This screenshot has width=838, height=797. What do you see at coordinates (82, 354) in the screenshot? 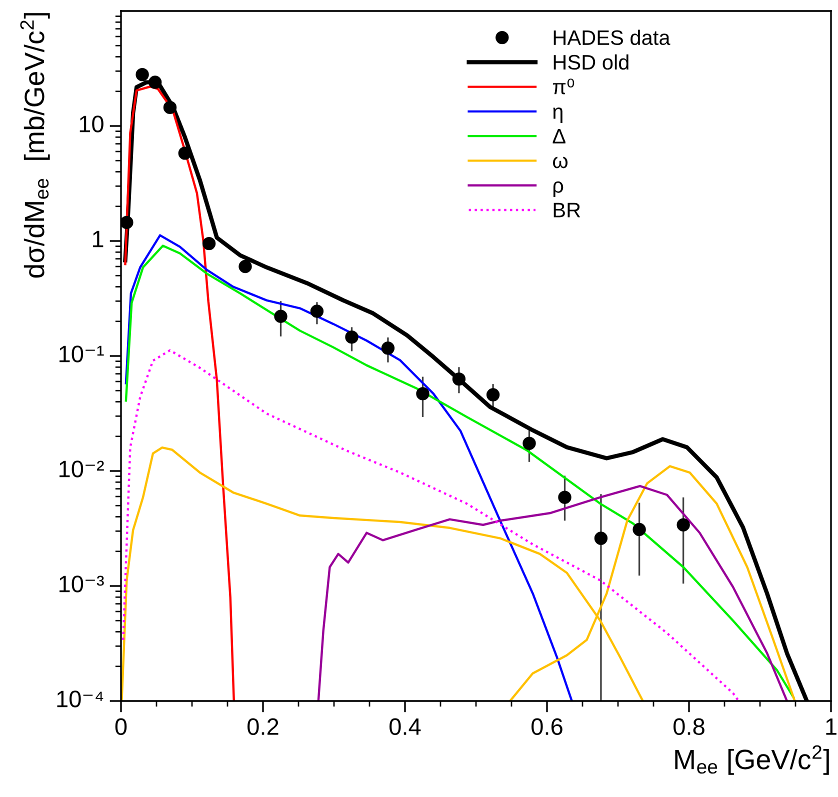
I see `y-tick-label: 10⁻¹` at bounding box center [82, 354].